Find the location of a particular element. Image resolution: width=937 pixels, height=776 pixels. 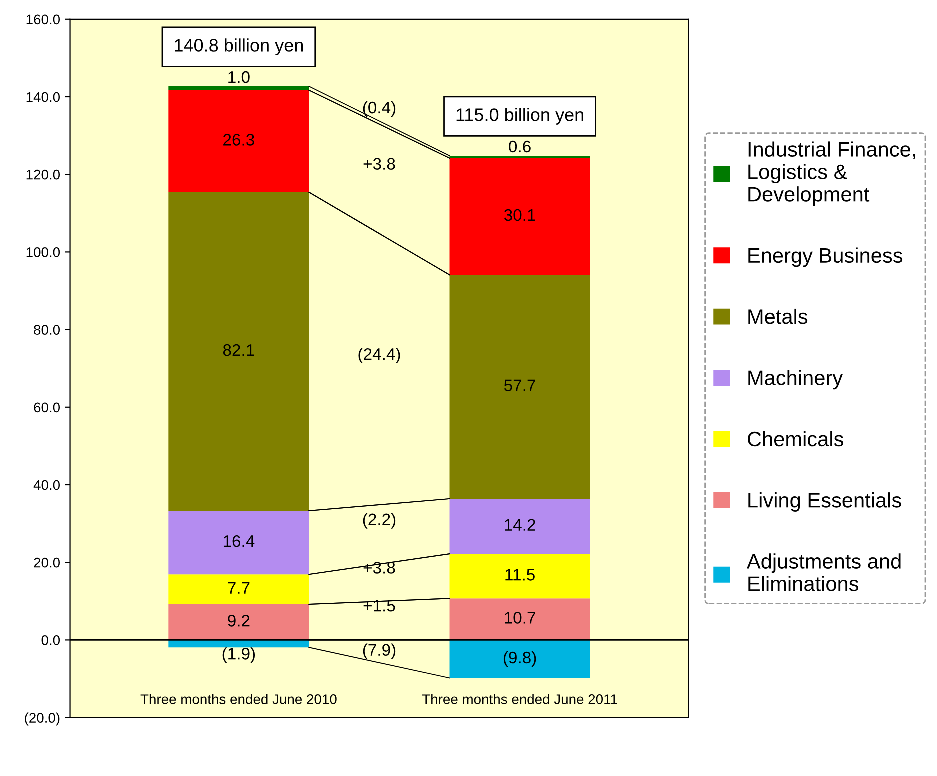

data-label: 10.7 is located at coordinates (520, 618).